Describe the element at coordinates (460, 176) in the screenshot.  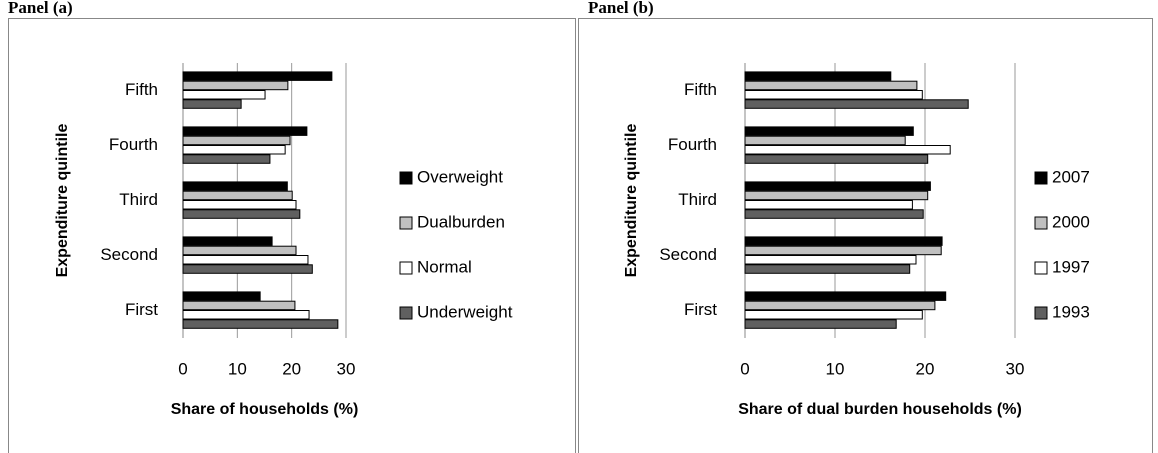
I see `legend-label: Overweight` at that location.